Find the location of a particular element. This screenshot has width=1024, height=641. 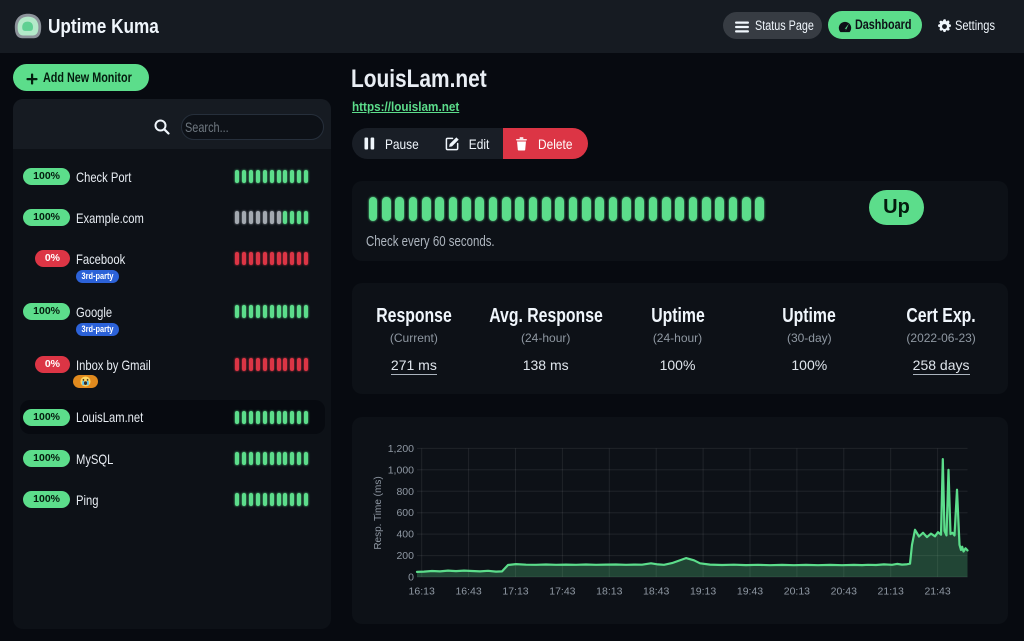

svg-text: Resp. Time (ms) is located at coordinates (378, 512).